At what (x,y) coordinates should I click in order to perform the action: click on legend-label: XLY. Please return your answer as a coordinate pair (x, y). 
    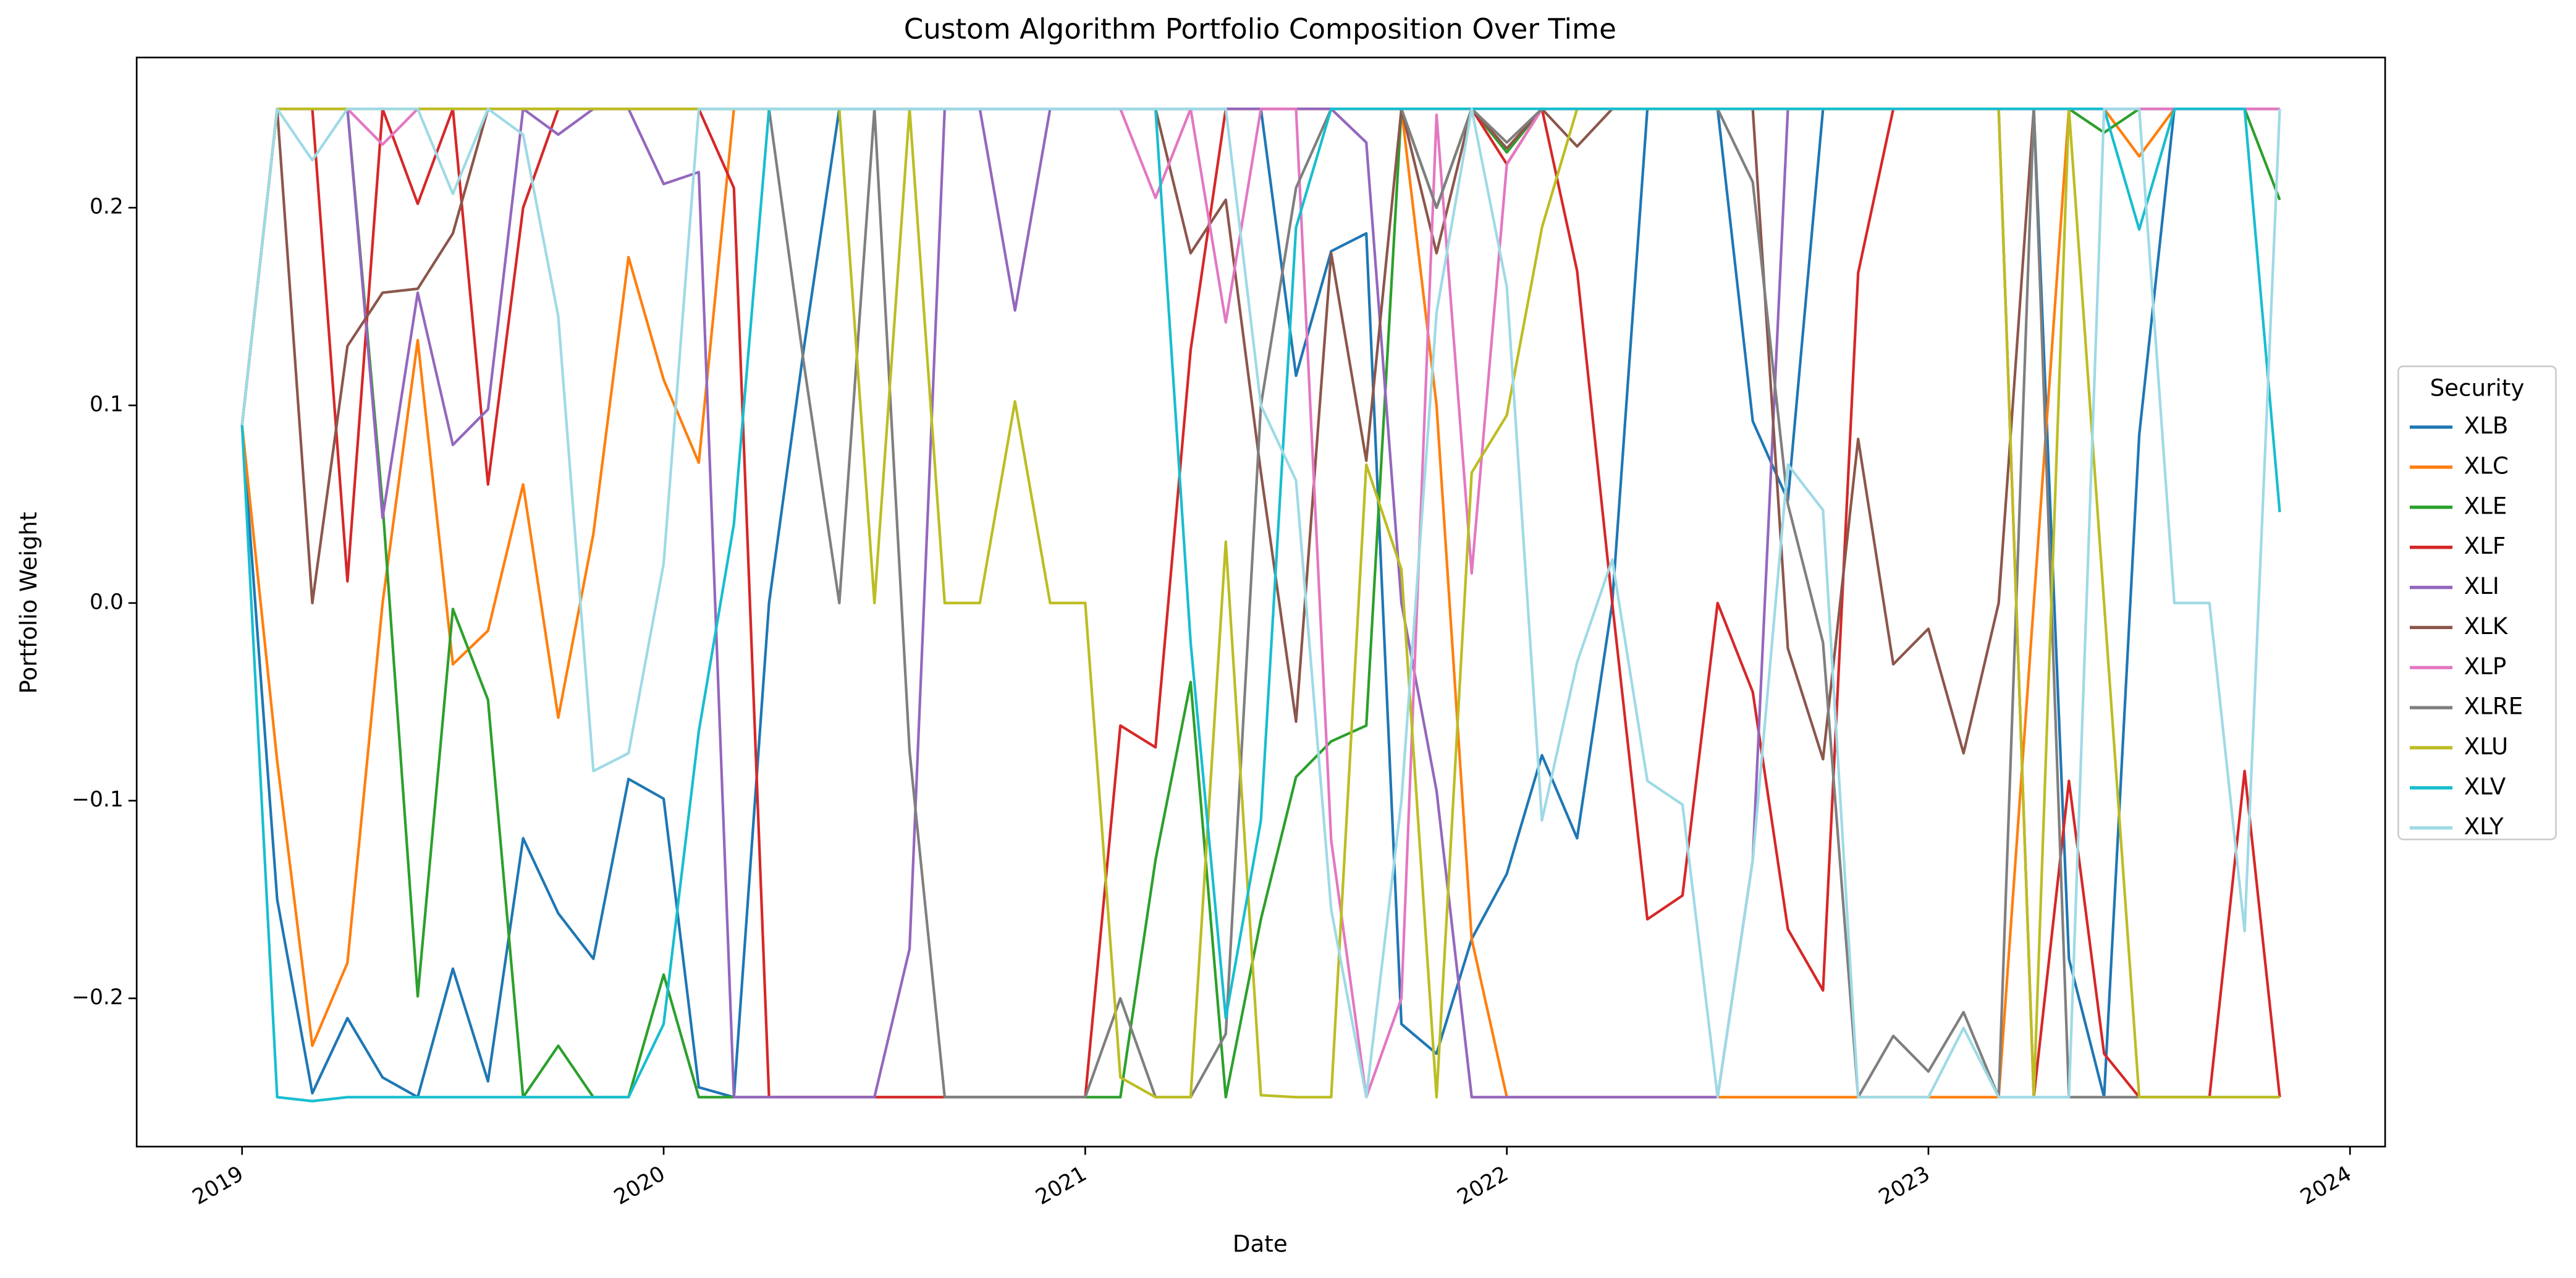
    Looking at the image, I should click on (2484, 826).